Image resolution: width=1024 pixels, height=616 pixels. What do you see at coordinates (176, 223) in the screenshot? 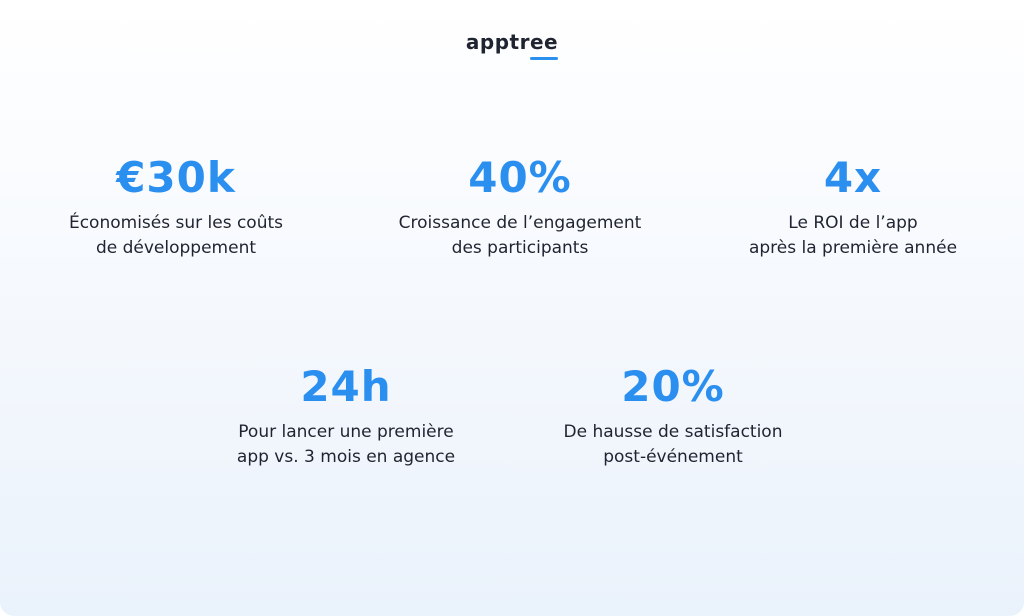
I see `stat-description-line: Économisés sur les coûts` at bounding box center [176, 223].